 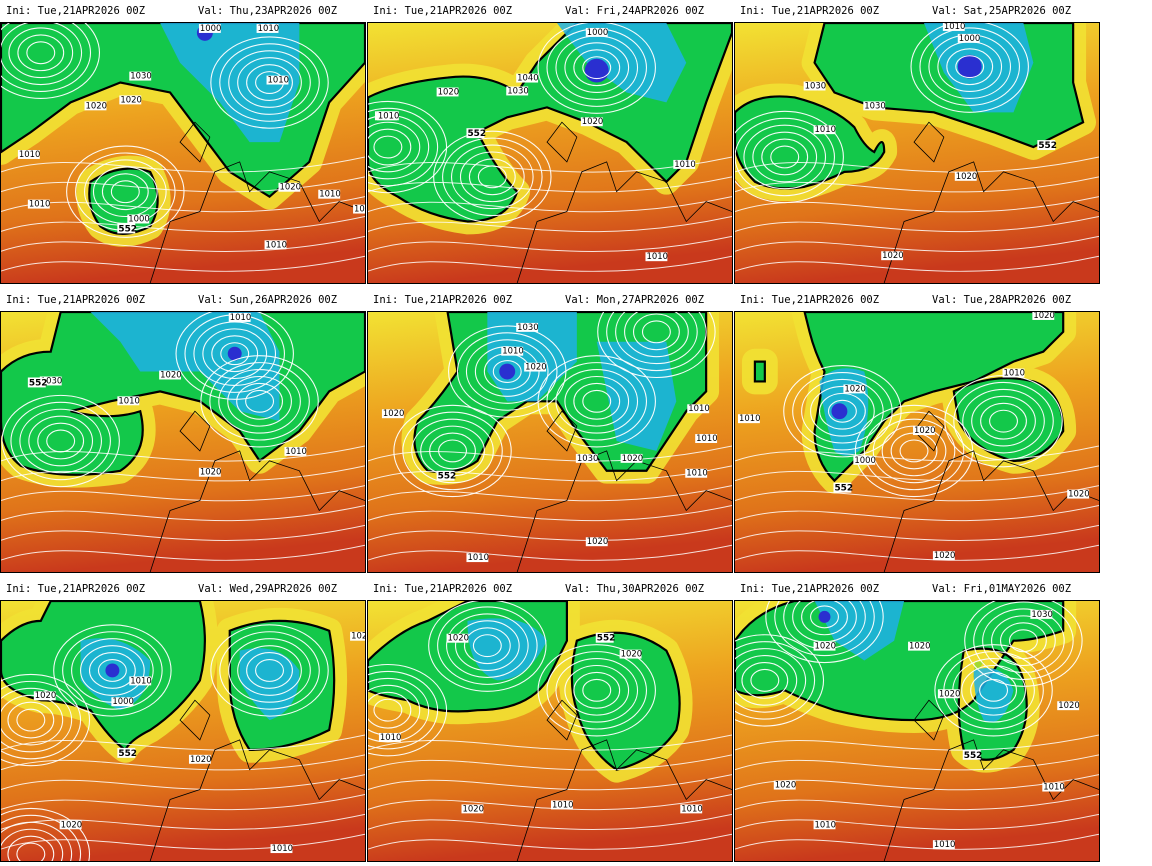 I want to click on init-time: Ini: Tue,21APR2026 00Z, so click(x=76, y=300).